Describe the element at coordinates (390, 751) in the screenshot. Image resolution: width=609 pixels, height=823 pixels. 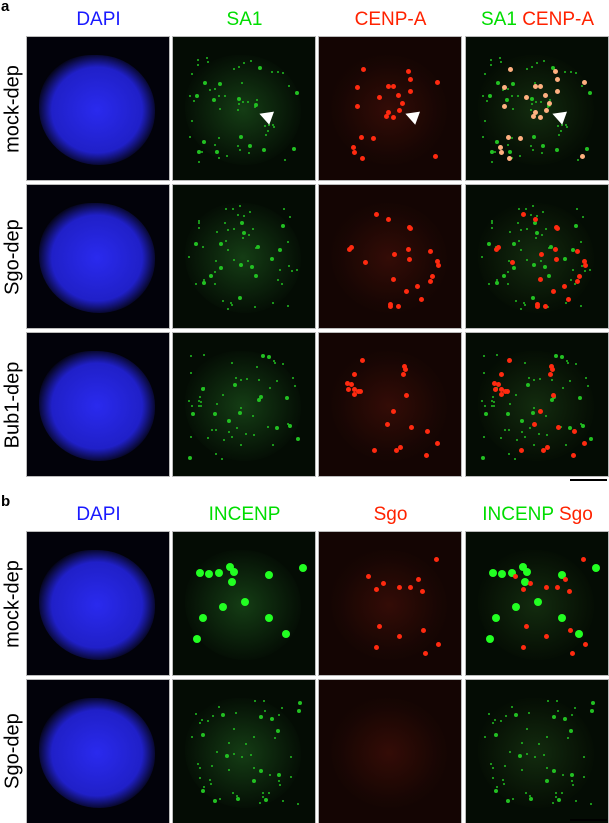
I see `image-panel-b-Sgo-dep-red` at that location.